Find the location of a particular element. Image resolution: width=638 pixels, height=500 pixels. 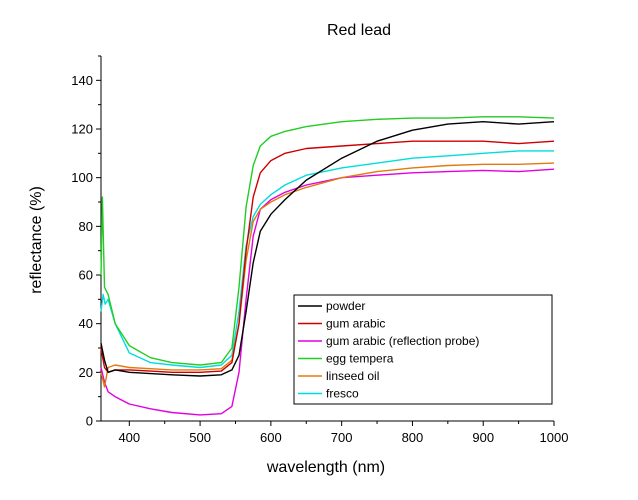

y-tick-label: 40 is located at coordinates (86, 323).